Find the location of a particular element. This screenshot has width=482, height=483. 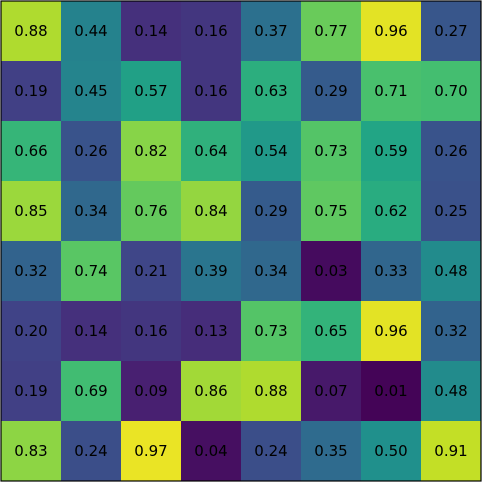

heatmap-cell-label: 0.97 is located at coordinates (150, 451).